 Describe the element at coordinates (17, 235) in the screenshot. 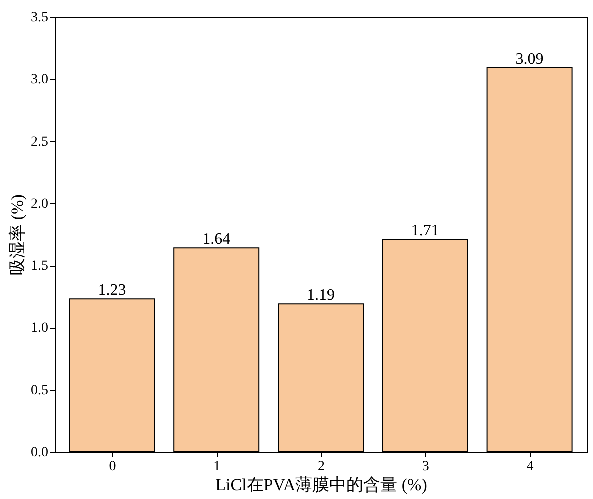

I see `y-axis-title: 吸湿率 (%)` at that location.